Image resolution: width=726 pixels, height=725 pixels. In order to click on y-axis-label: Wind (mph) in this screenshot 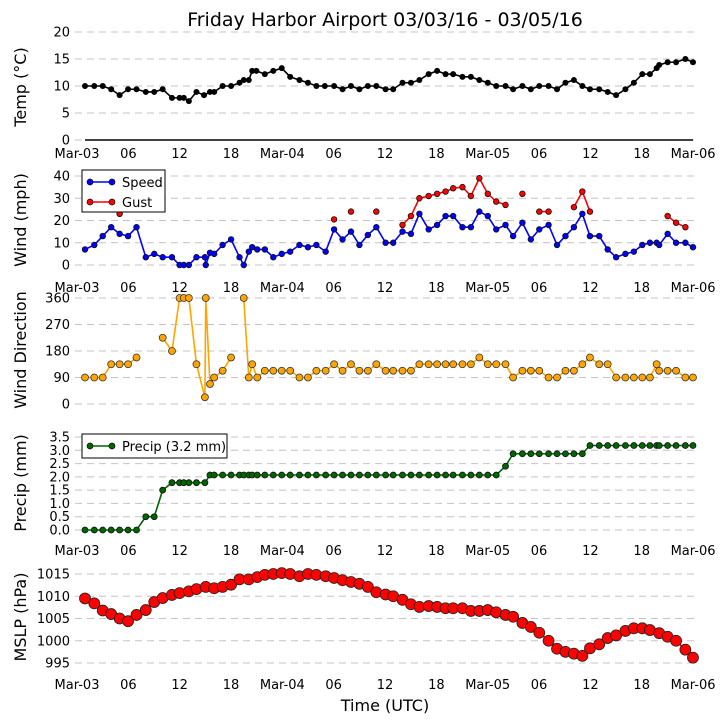, I will do `click(20, 220)`.